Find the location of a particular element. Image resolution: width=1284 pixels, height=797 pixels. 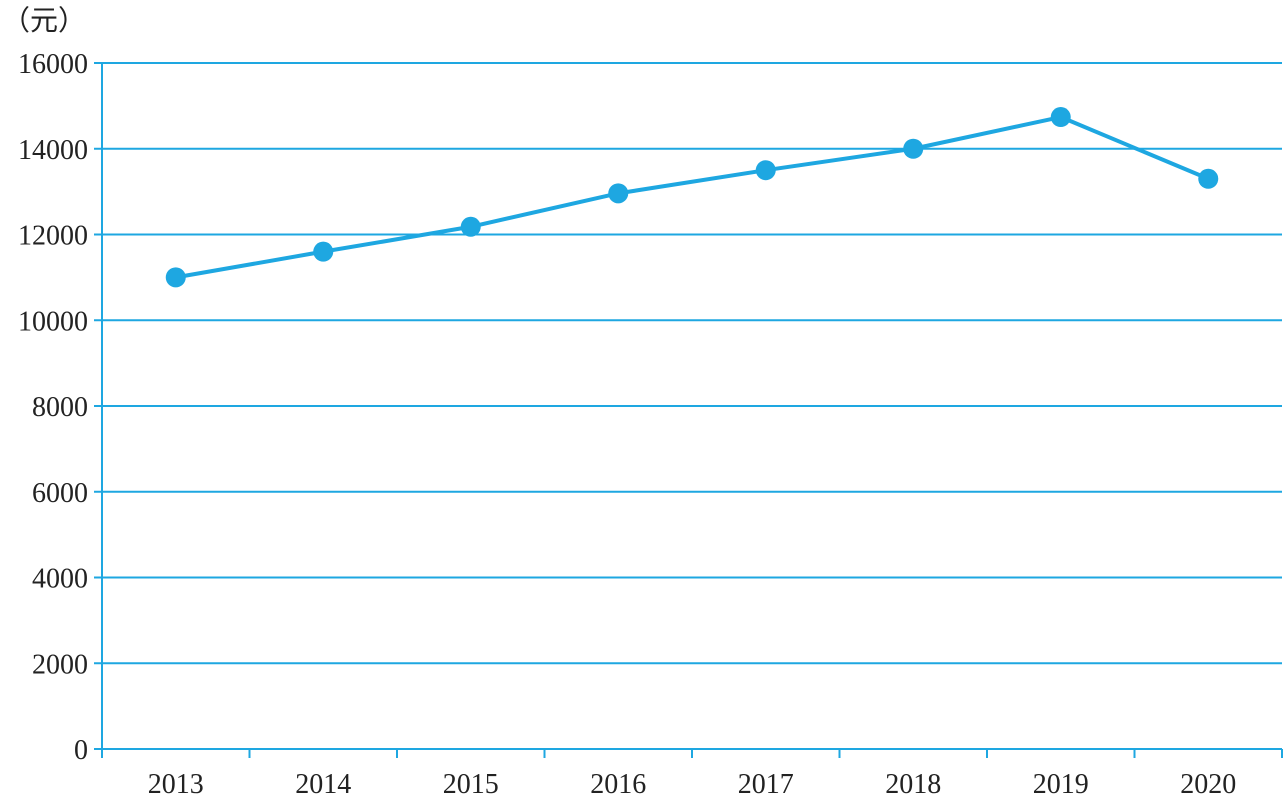

y-tick-label: 10000 is located at coordinates (53, 321).